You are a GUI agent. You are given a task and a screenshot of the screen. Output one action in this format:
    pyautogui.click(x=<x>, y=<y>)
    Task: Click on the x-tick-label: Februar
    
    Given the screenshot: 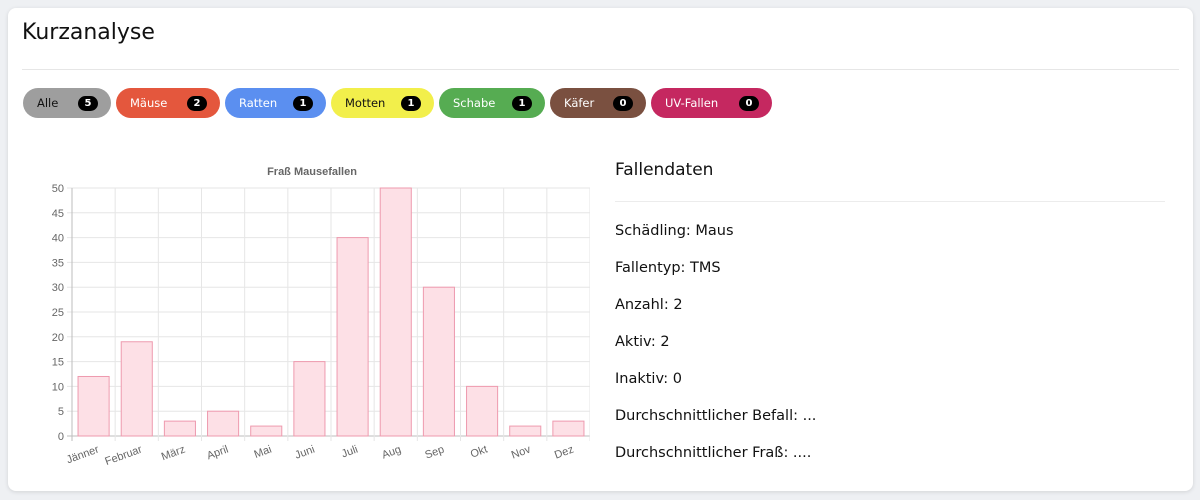 What is the action you would take?
    pyautogui.click(x=123, y=455)
    